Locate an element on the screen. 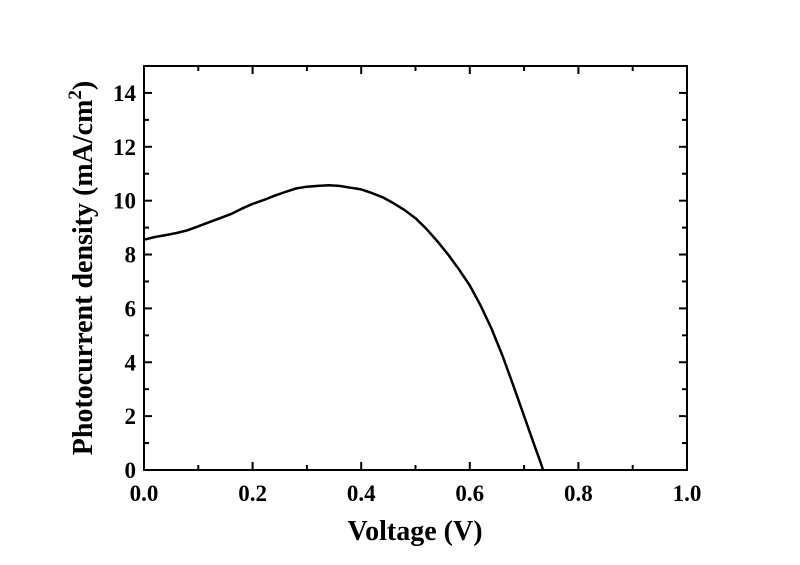 The height and width of the screenshot is (565, 800). x-tick-label: 0.2 is located at coordinates (252, 493).